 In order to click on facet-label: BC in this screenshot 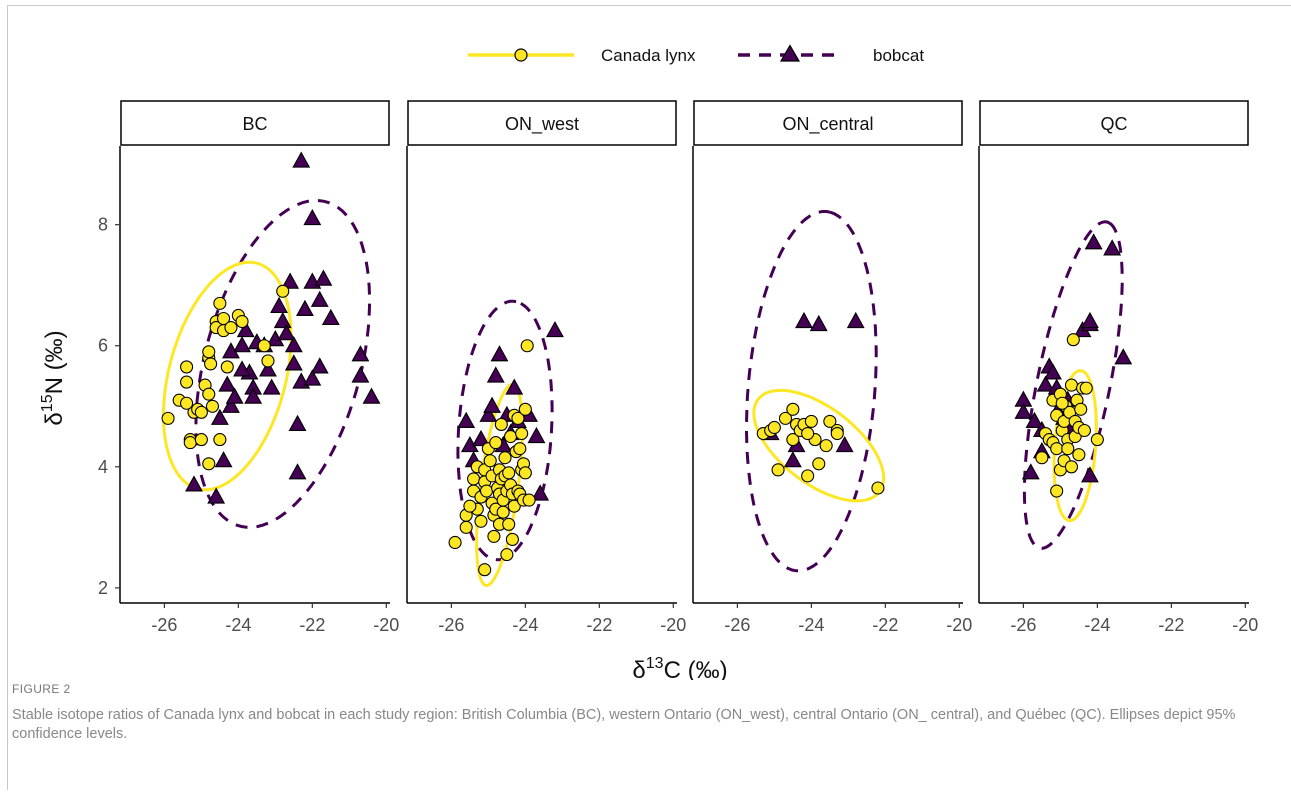, I will do `click(254, 124)`.